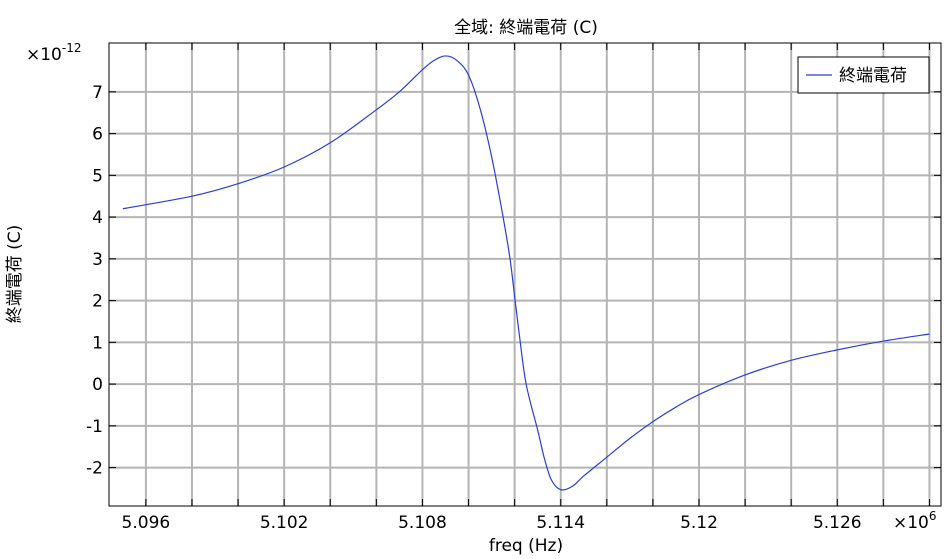 Image resolution: width=948 pixels, height=559 pixels. Describe the element at coordinates (526, 546) in the screenshot. I see `x-axis-label: freq (Hz)` at that location.